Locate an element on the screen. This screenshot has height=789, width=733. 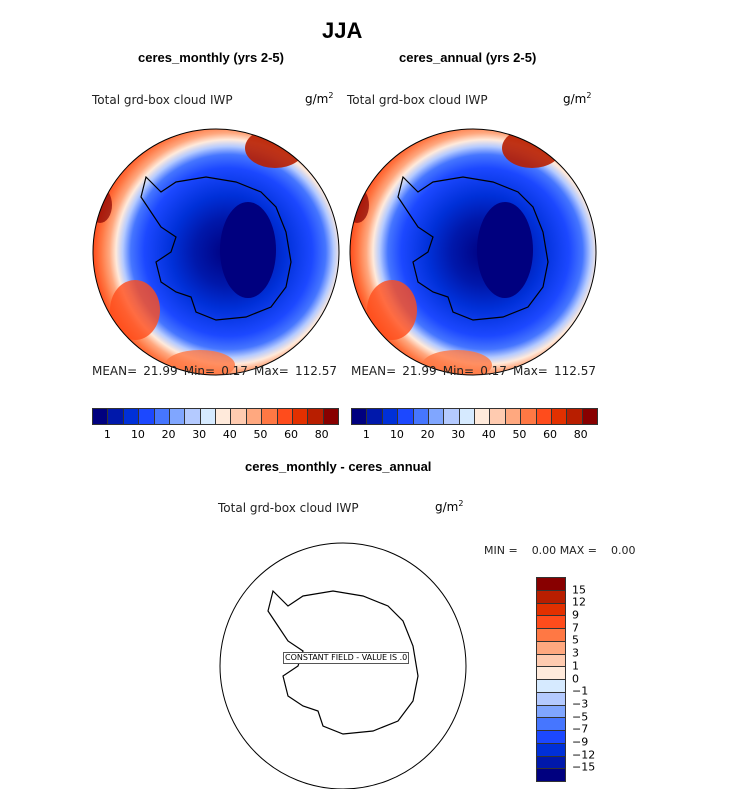
diff-units: g/m2 is located at coordinates (449, 506).